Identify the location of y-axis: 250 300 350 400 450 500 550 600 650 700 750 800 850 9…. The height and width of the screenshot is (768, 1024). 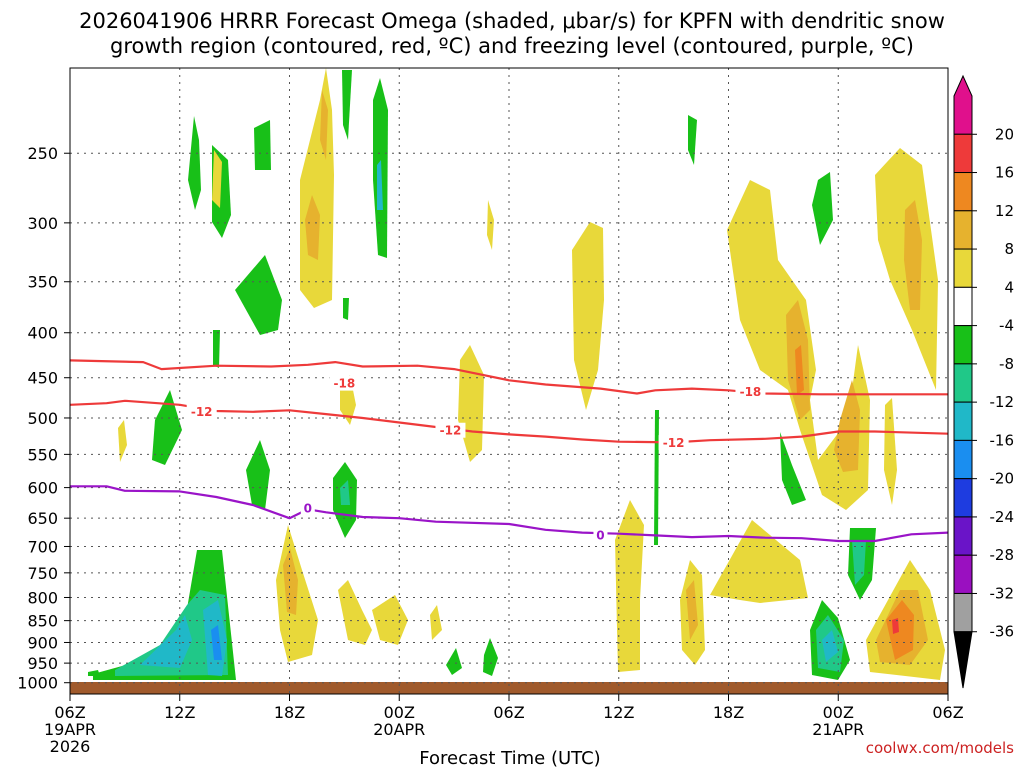
(43, 418).